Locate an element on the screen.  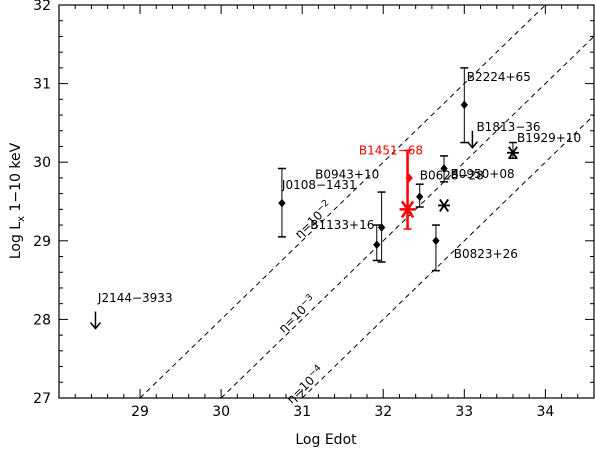
y-tick-label: 29 is located at coordinates (42, 242).